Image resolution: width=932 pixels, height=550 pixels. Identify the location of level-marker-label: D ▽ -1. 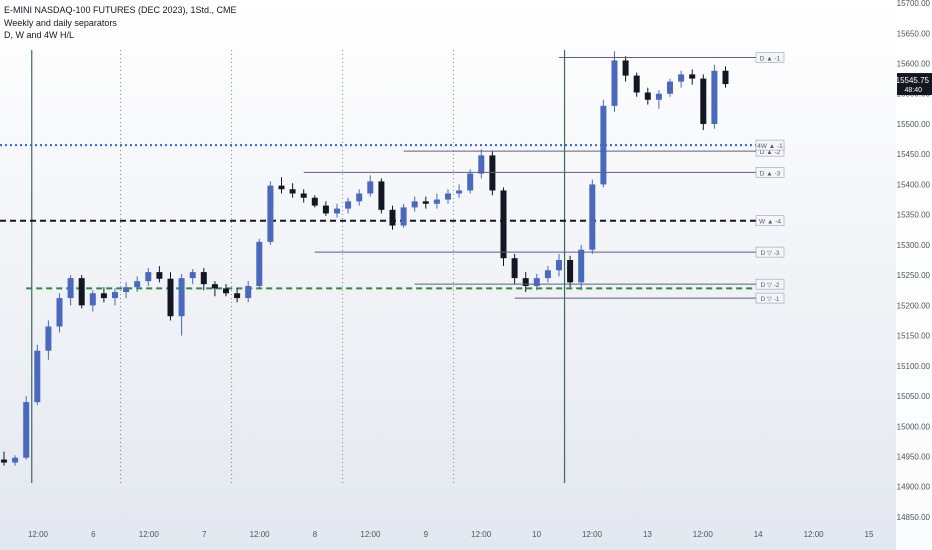
(769, 299).